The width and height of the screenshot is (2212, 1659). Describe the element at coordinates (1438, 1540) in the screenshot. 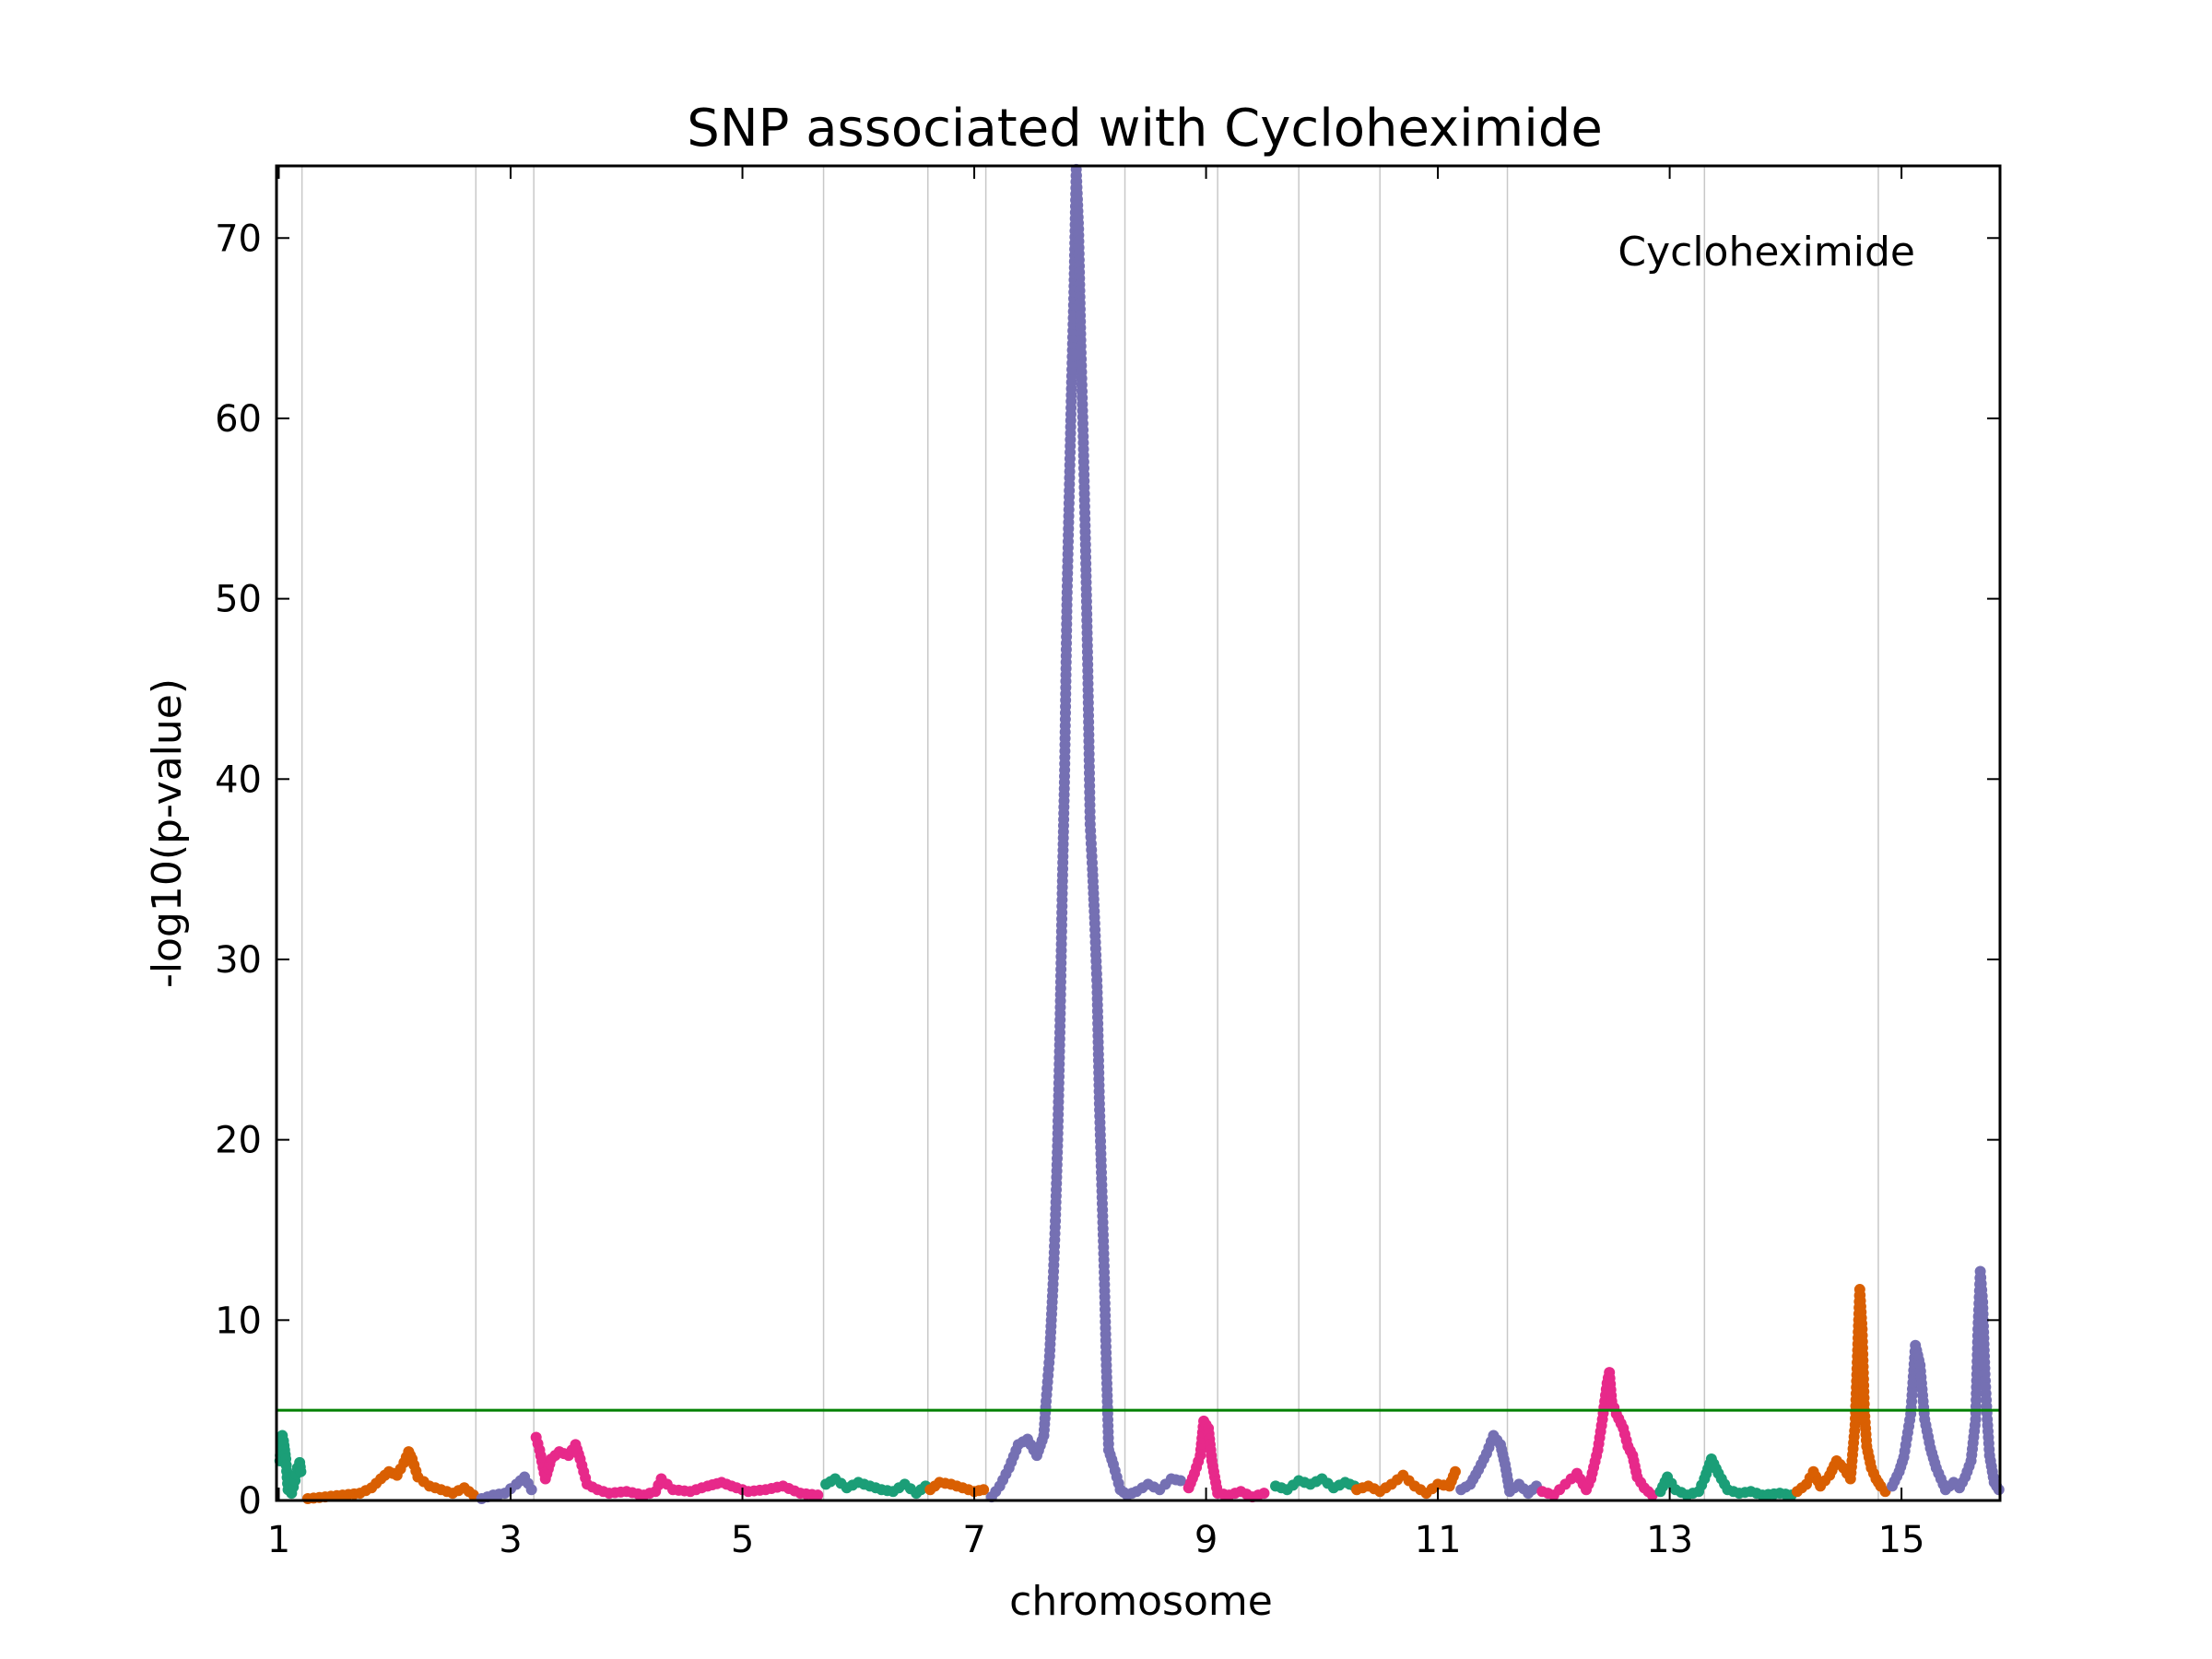

I see `x-tick-label: 11` at that location.